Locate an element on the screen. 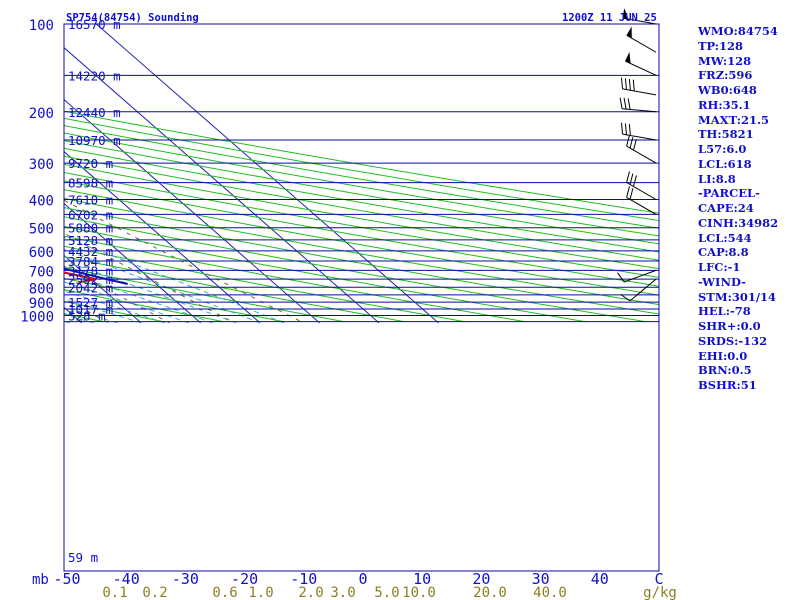 The image size is (800, 600). temperature-tick-label: 20 is located at coordinates (481, 579).